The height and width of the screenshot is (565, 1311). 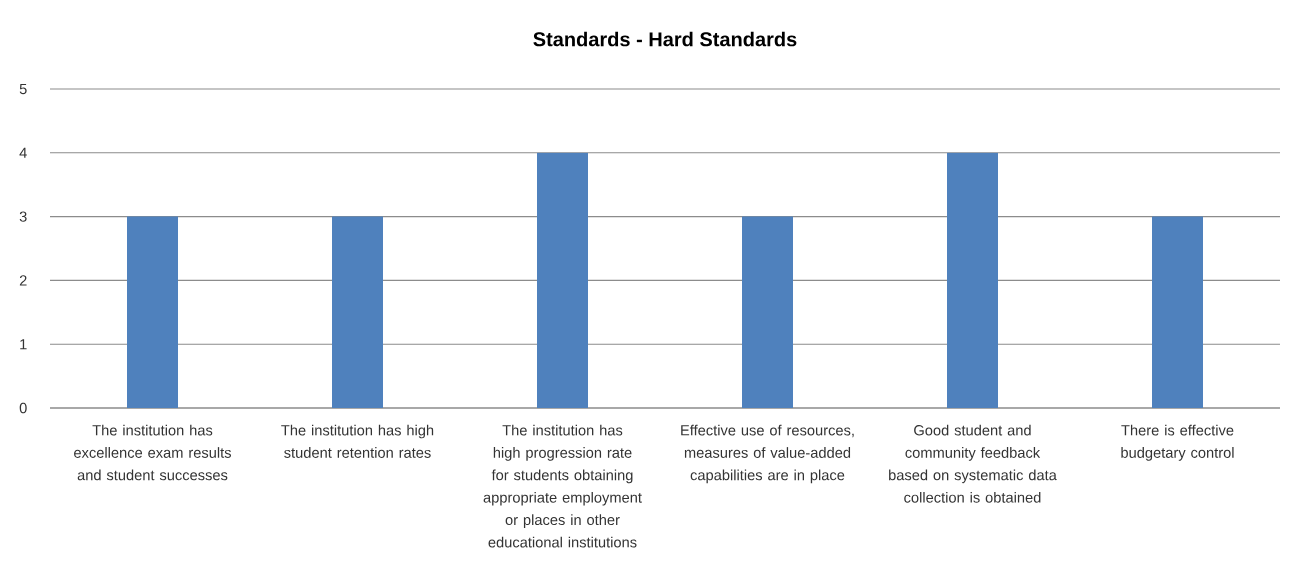 What do you see at coordinates (562, 486) in the screenshot?
I see `x-tick-label: The institution has high progression rate for students obtaining appropriate employment or places in other educational institutions` at bounding box center [562, 486].